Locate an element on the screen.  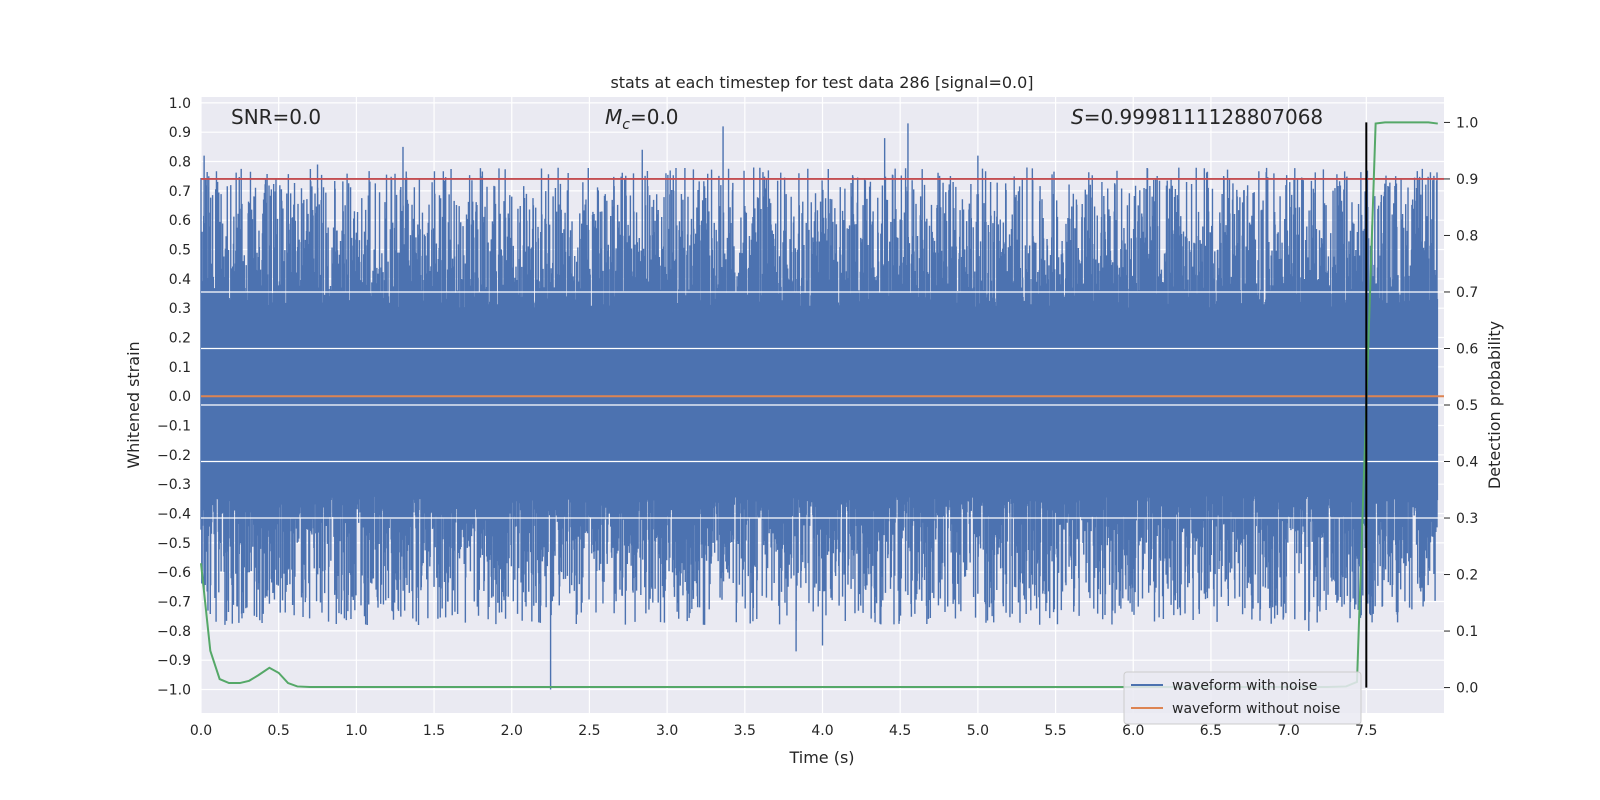
y2-tick-label: 0.8 is located at coordinates (1467, 236).